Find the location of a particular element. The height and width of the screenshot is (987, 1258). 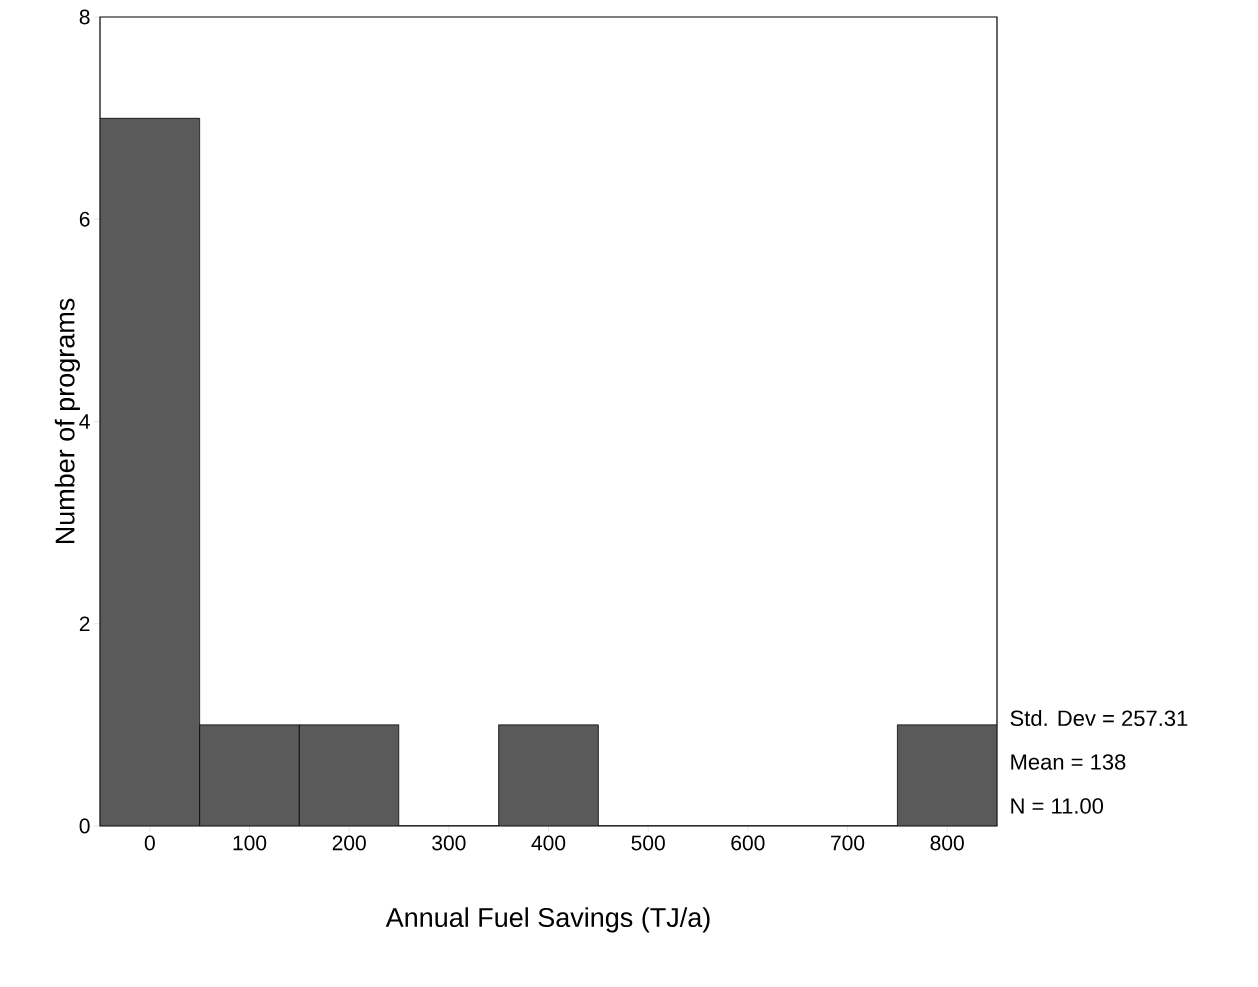

x-tick-label: 600 is located at coordinates (748, 843).